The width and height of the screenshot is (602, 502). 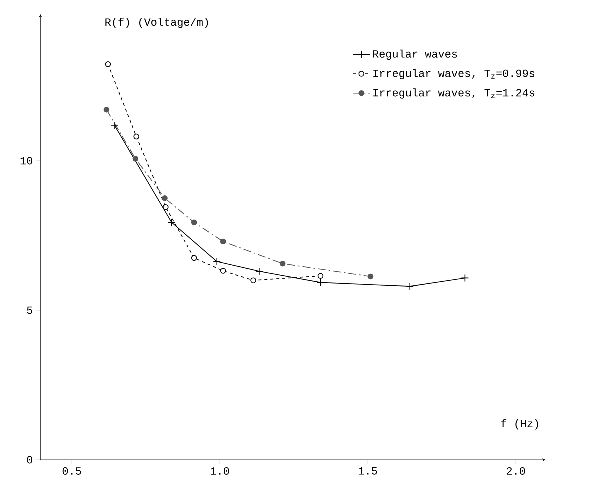 I want to click on y-tick-label: 0, so click(x=30, y=460).